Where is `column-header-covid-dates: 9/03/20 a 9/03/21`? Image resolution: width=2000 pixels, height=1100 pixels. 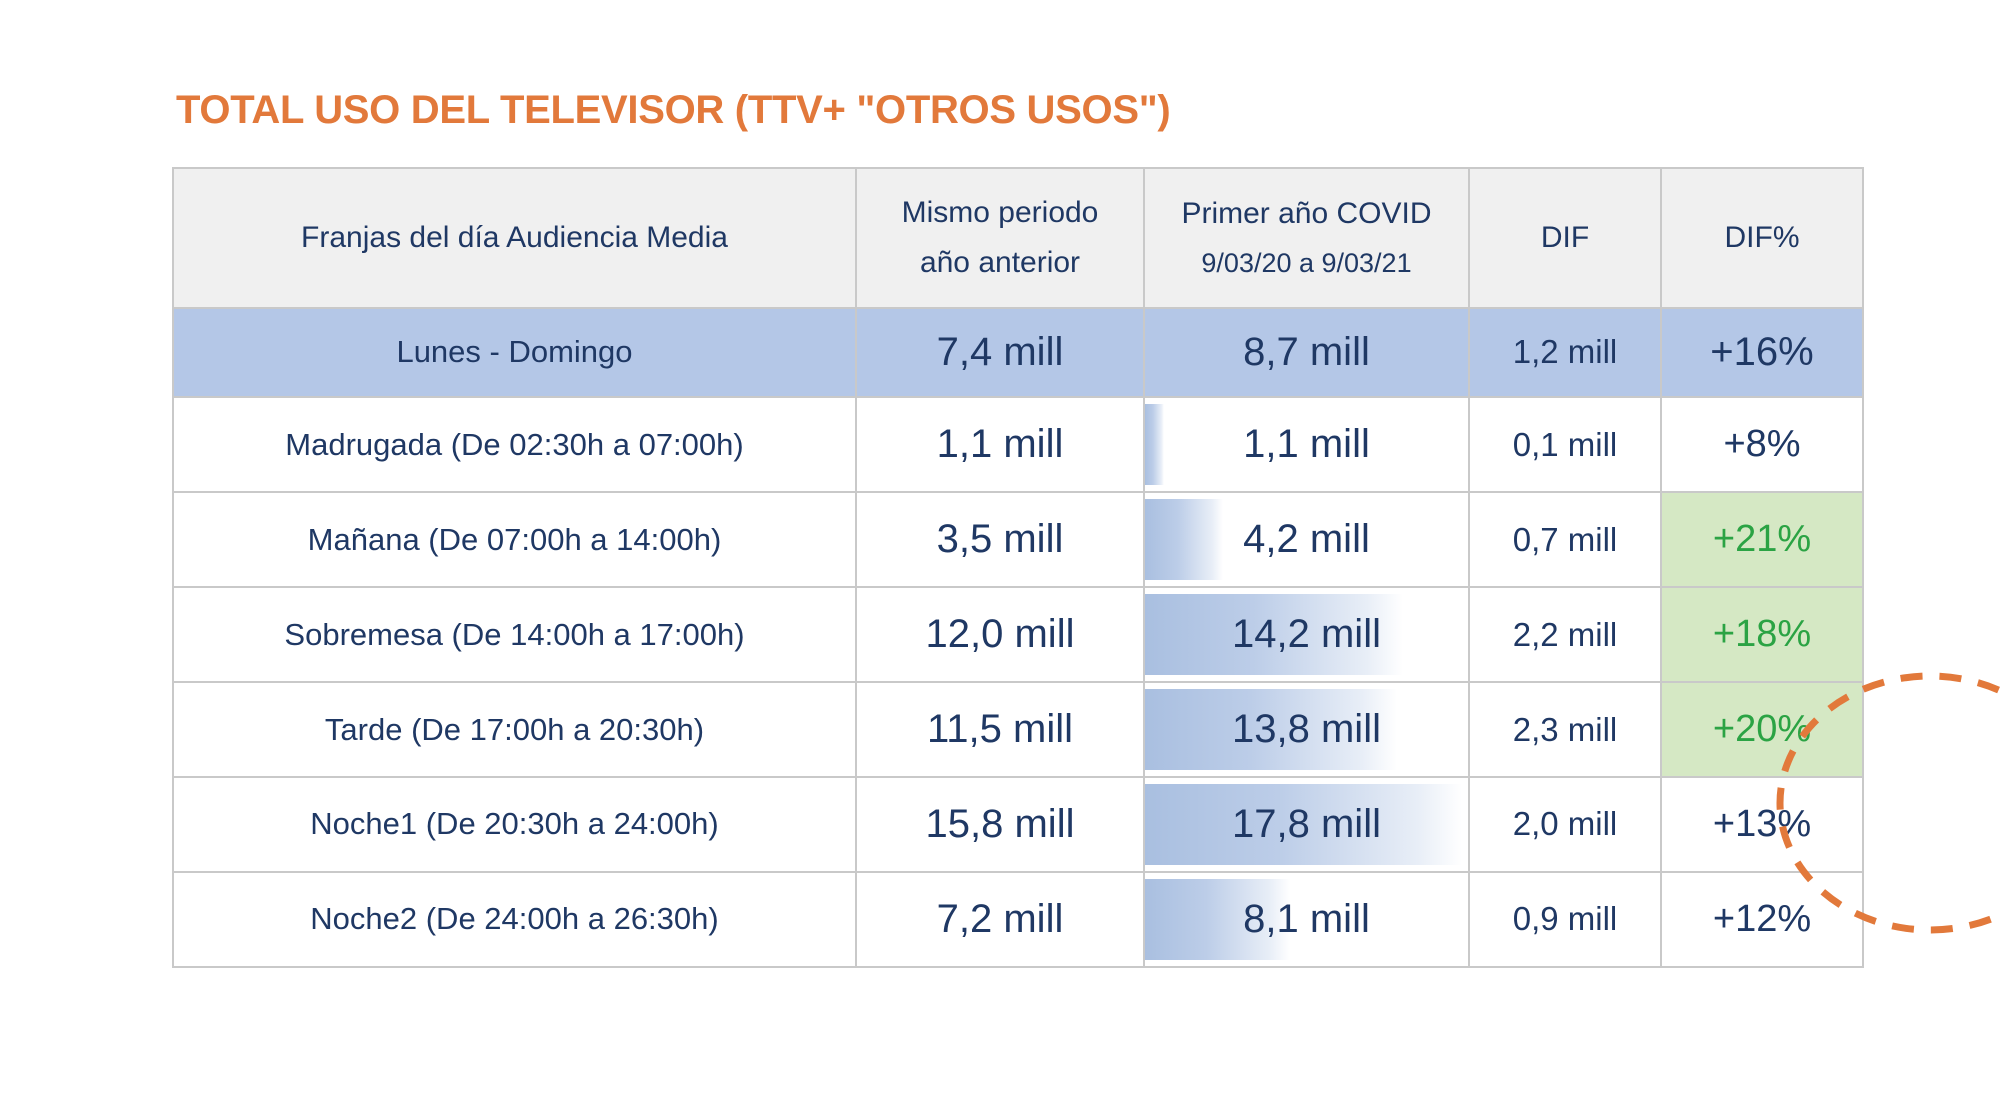
column-header-covid-dates: 9/03/20 a 9/03/21 is located at coordinates (1306, 262).